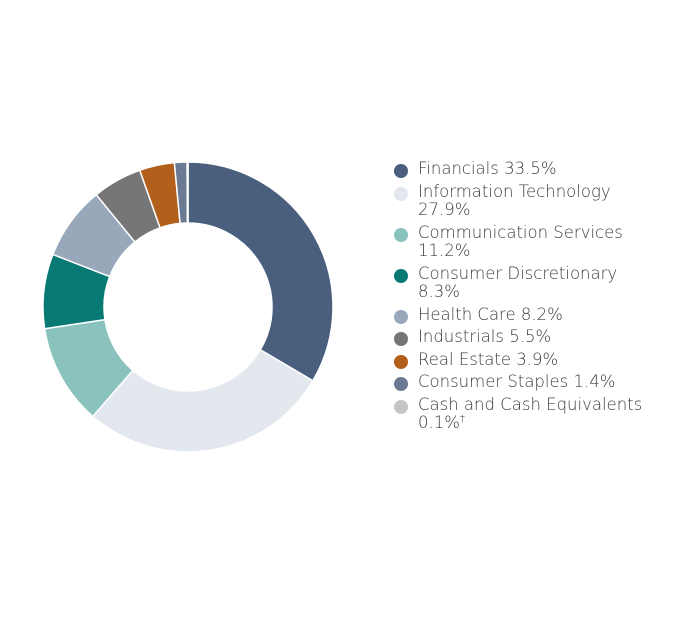 The image size is (684, 624). I want to click on legend-label: Information Technology 27.9%, so click(541, 200).